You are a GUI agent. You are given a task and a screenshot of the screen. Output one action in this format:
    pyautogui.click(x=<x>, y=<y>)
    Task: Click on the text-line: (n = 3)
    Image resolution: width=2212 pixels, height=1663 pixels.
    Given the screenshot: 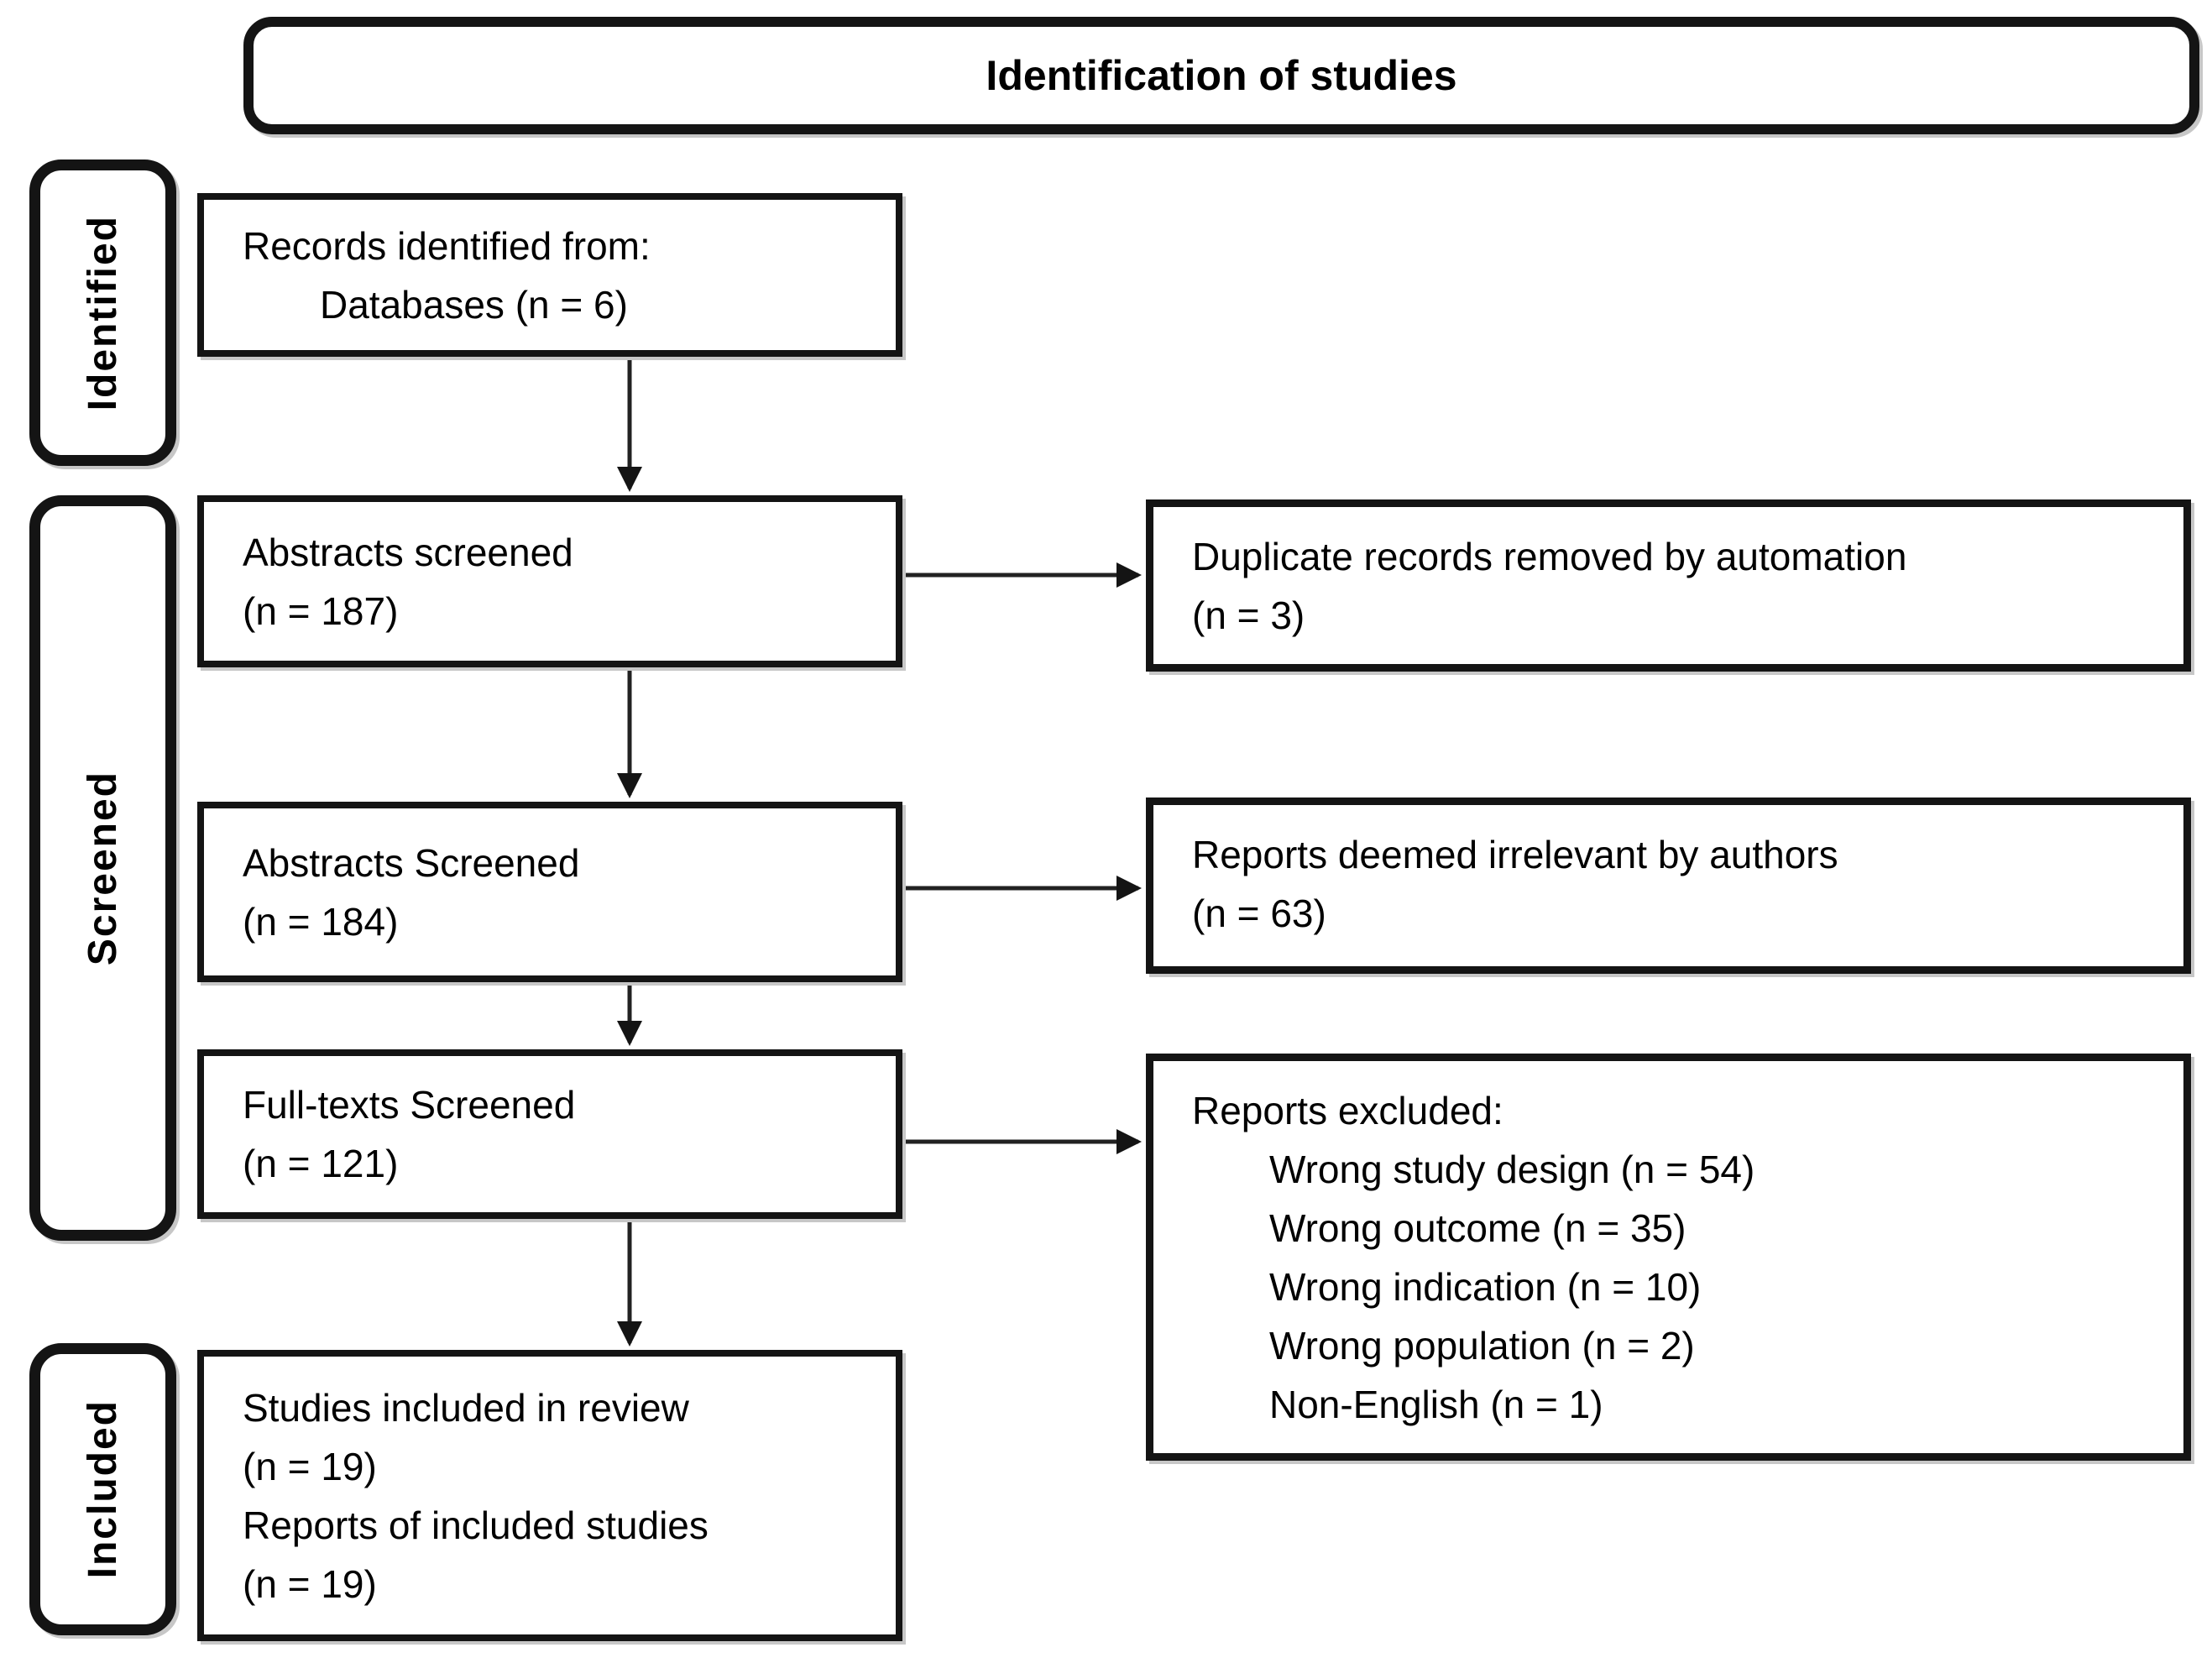 What is the action you would take?
    pyautogui.click(x=1249, y=615)
    